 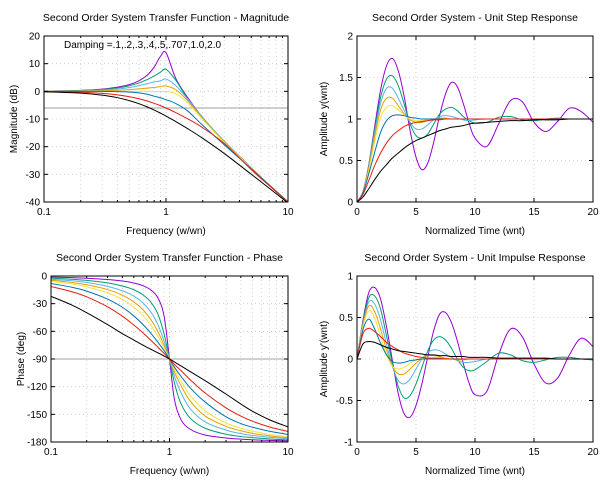 What do you see at coordinates (345, 401) in the screenshot?
I see `y-tick-label: -0.5` at bounding box center [345, 401].